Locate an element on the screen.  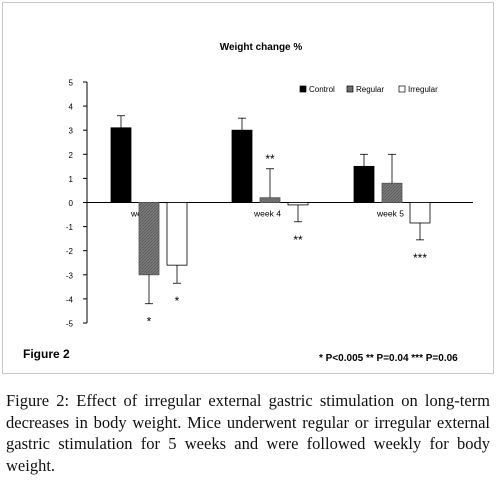
category-label: week 4 is located at coordinates (267, 214).